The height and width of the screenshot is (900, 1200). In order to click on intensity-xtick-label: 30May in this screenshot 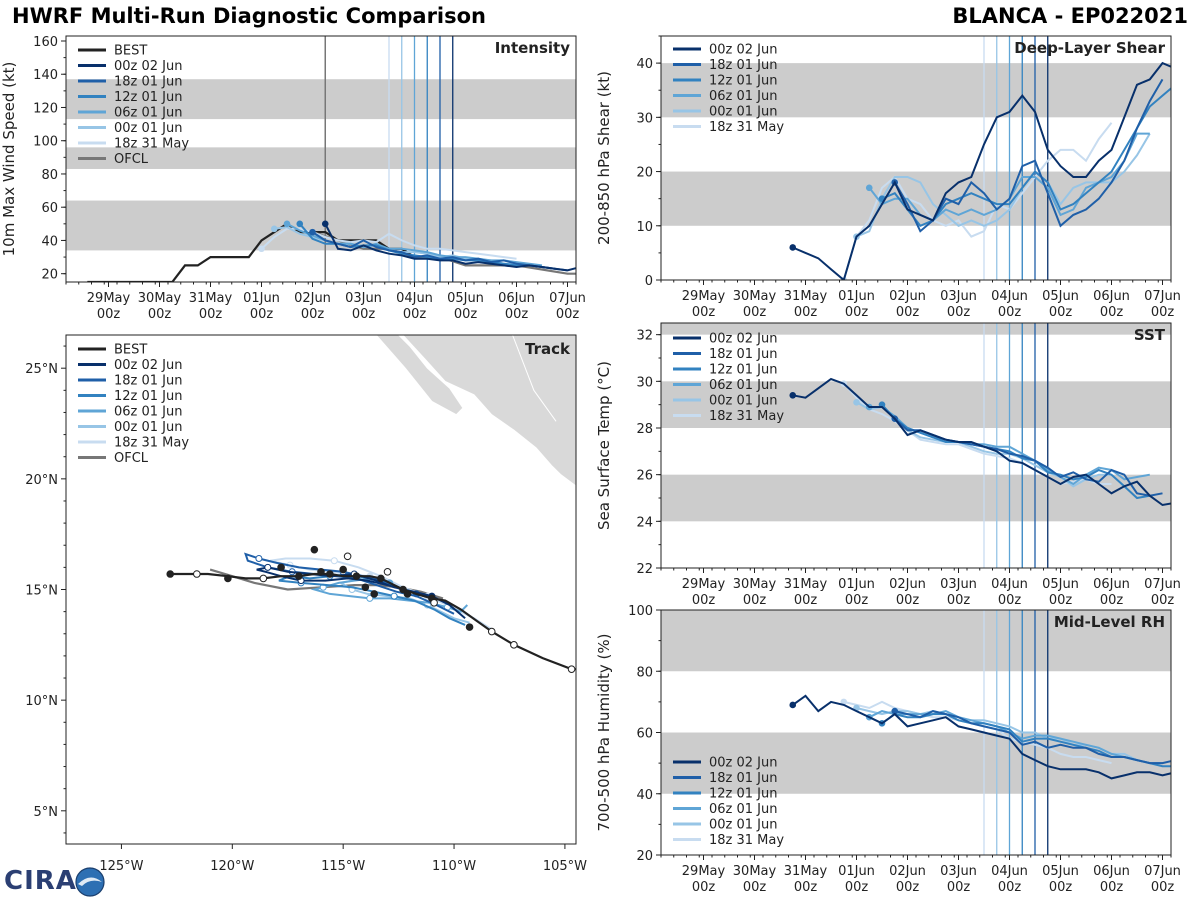, I will do `click(160, 298)`.